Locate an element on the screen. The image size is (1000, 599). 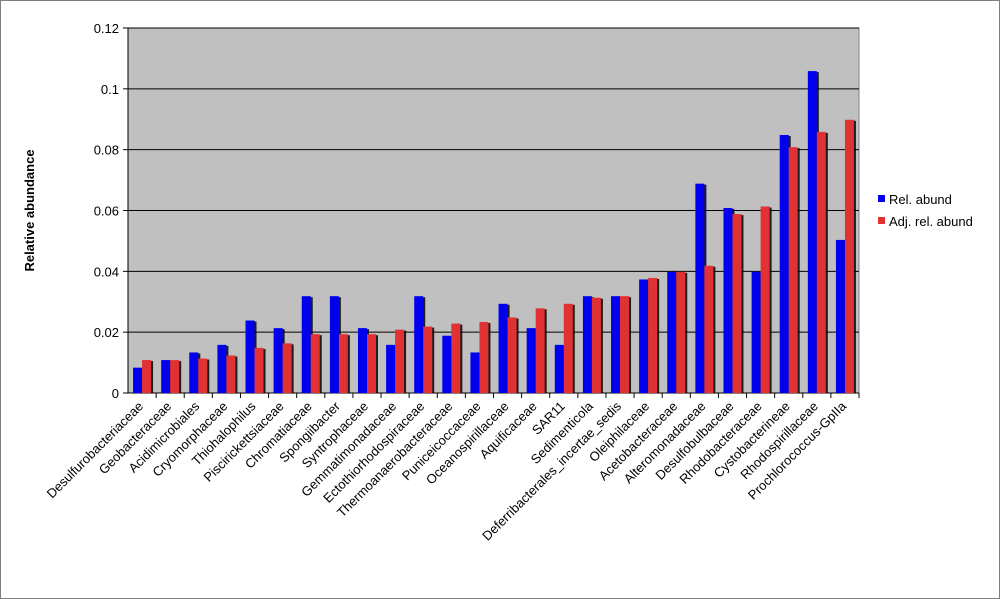
y-tick-label: 0.08 is located at coordinates (106, 150).